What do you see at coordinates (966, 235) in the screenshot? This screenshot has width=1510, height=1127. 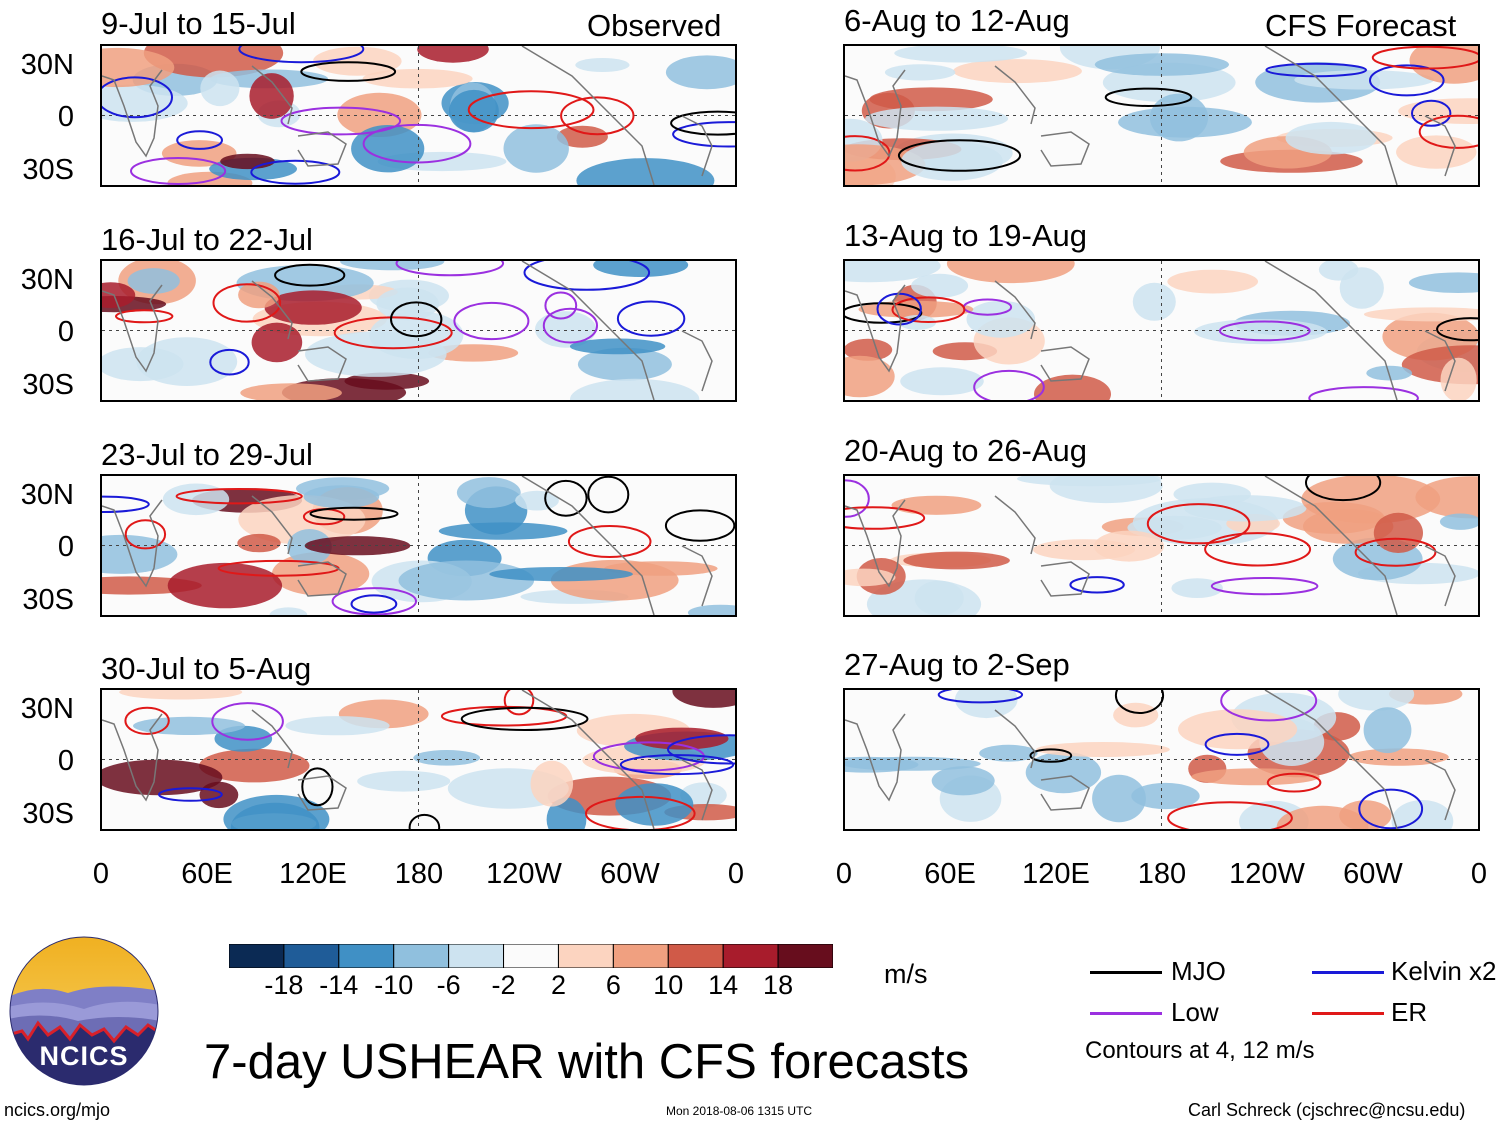 I see `panel-title-right-2: 13-Aug to 19-Aug` at bounding box center [966, 235].